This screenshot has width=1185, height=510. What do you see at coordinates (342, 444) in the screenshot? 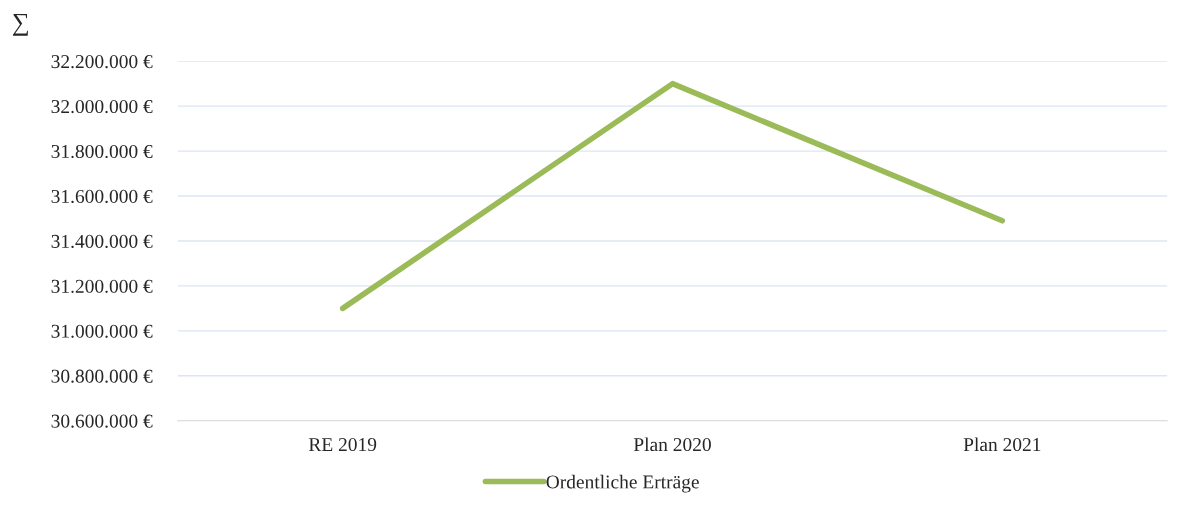
I see `x-tick-label: RE 2019` at bounding box center [342, 444].